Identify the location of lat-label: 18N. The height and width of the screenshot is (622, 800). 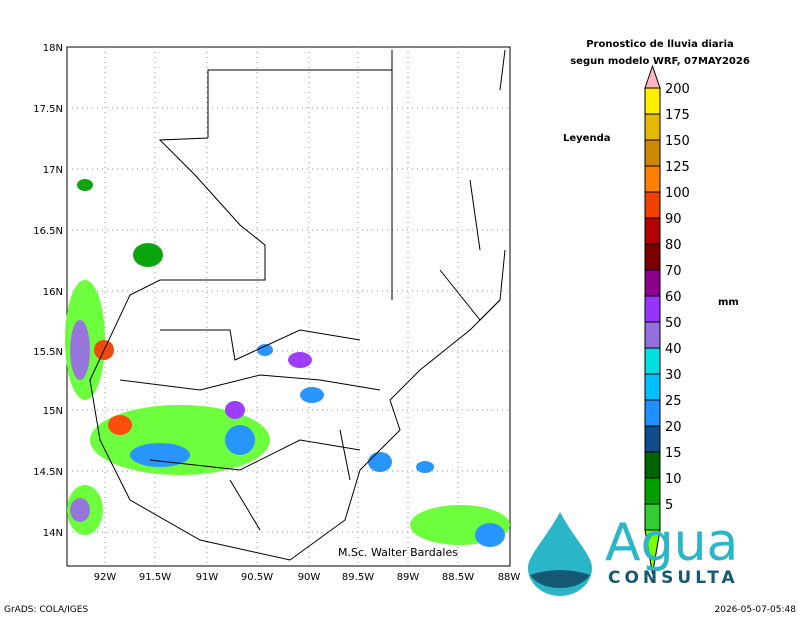
(53, 48).